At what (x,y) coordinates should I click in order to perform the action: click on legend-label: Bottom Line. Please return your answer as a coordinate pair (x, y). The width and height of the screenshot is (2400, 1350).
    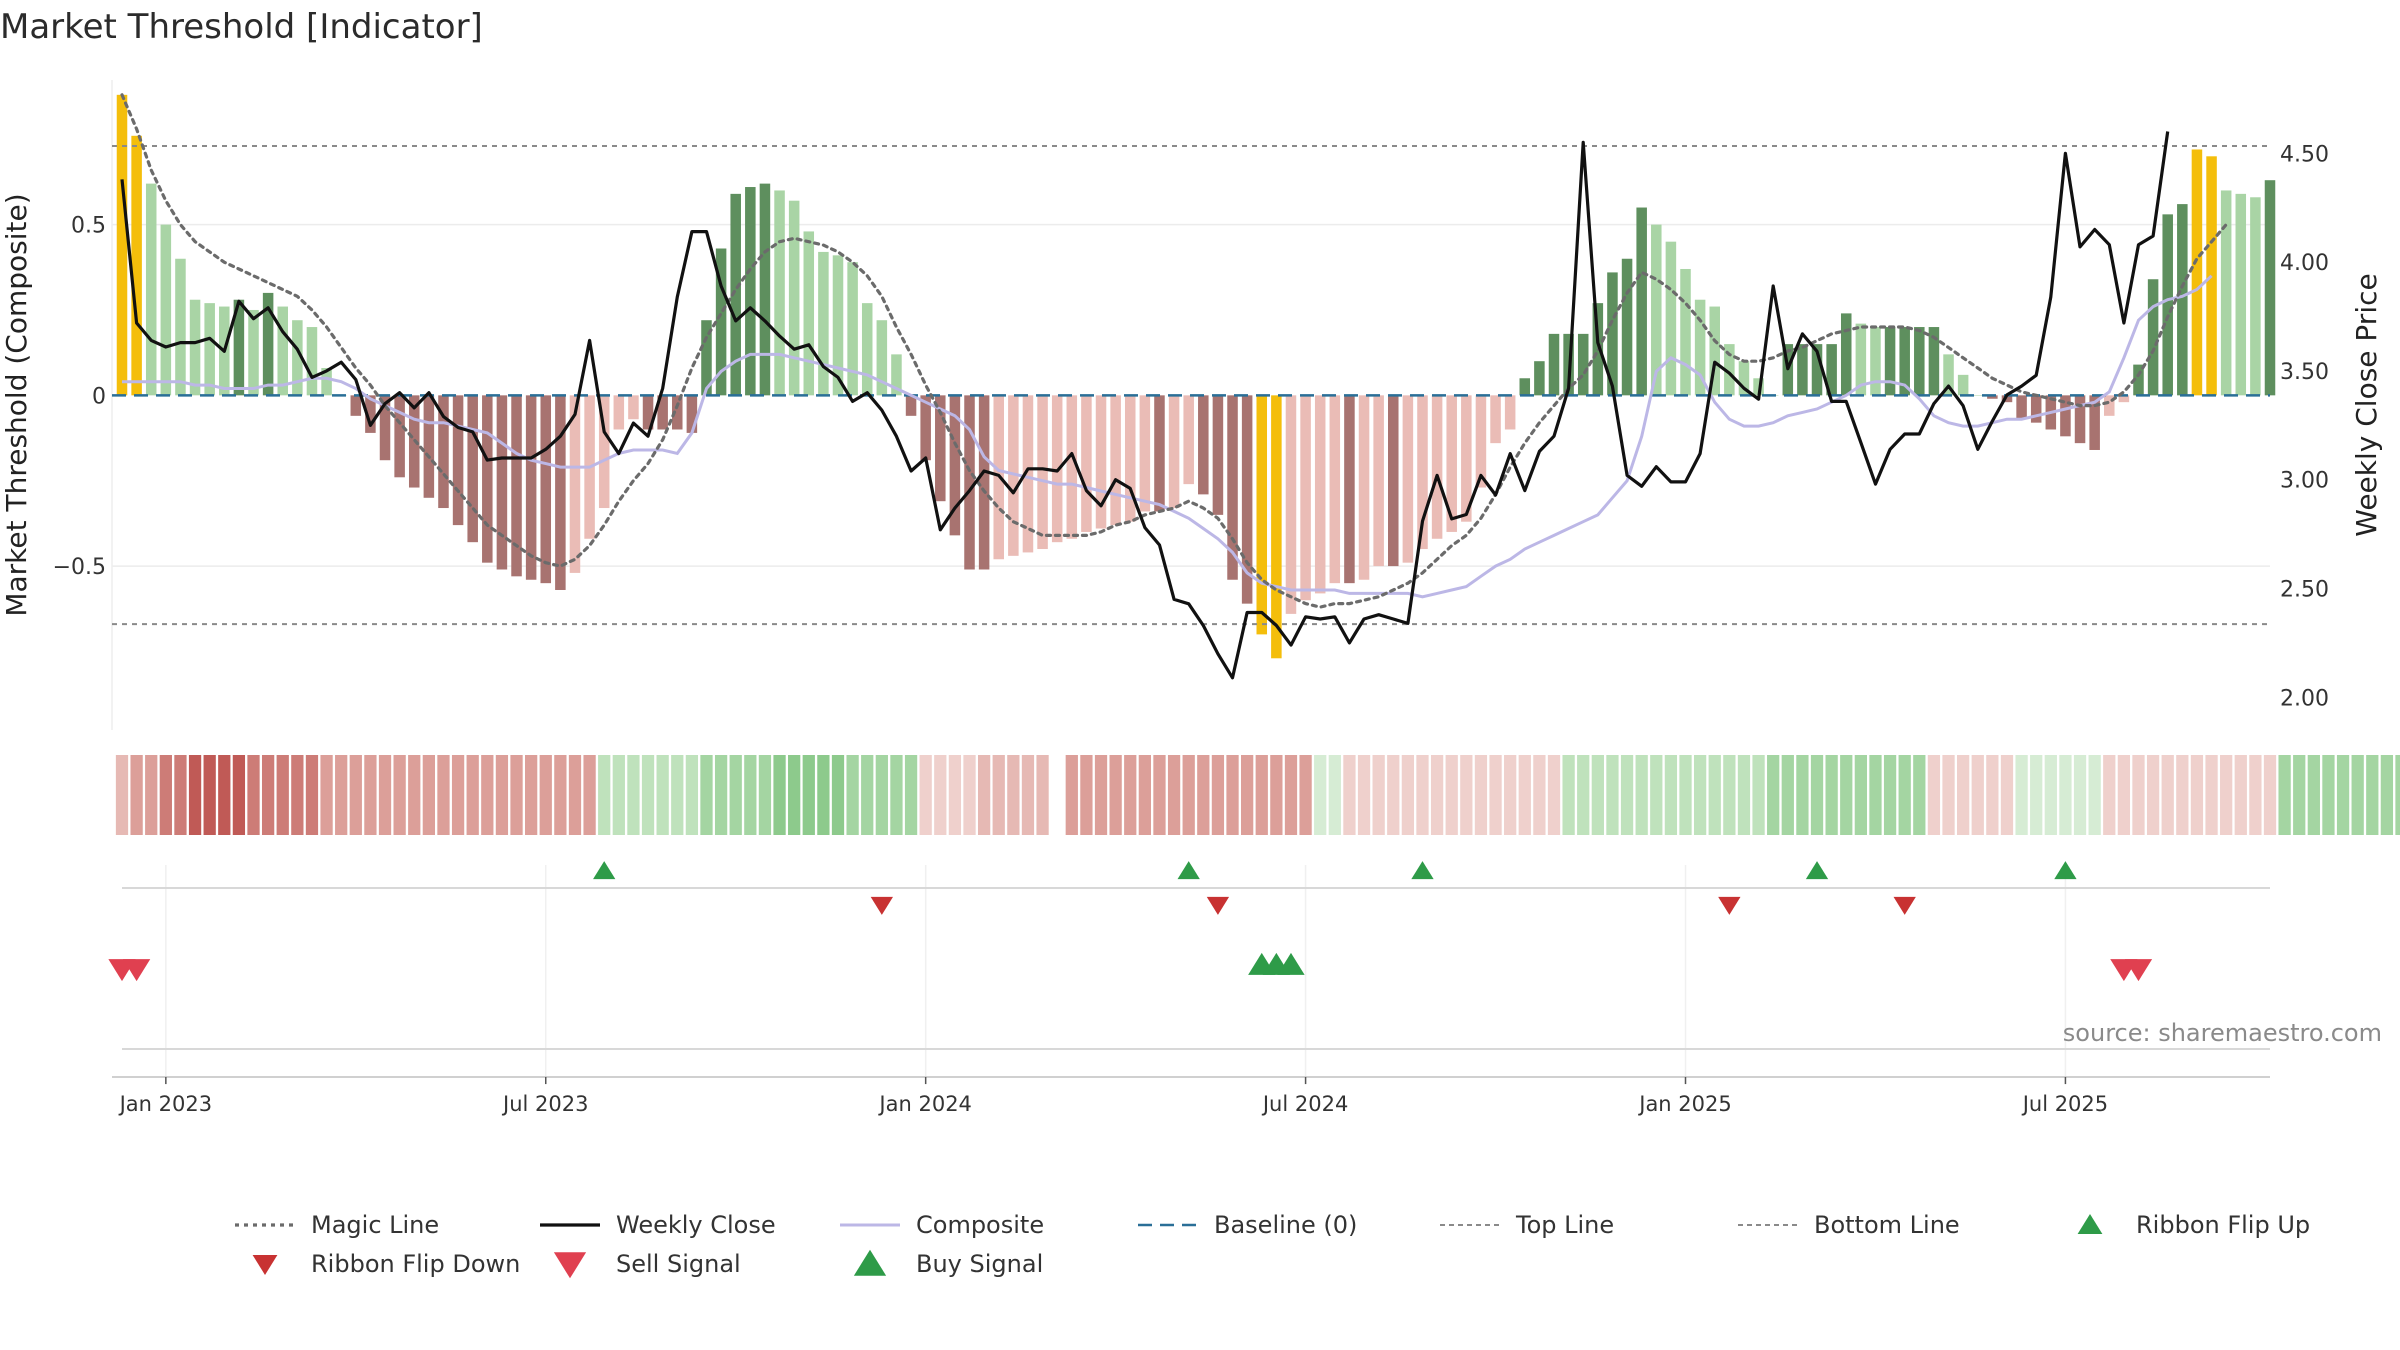
    Looking at the image, I should click on (1887, 1225).